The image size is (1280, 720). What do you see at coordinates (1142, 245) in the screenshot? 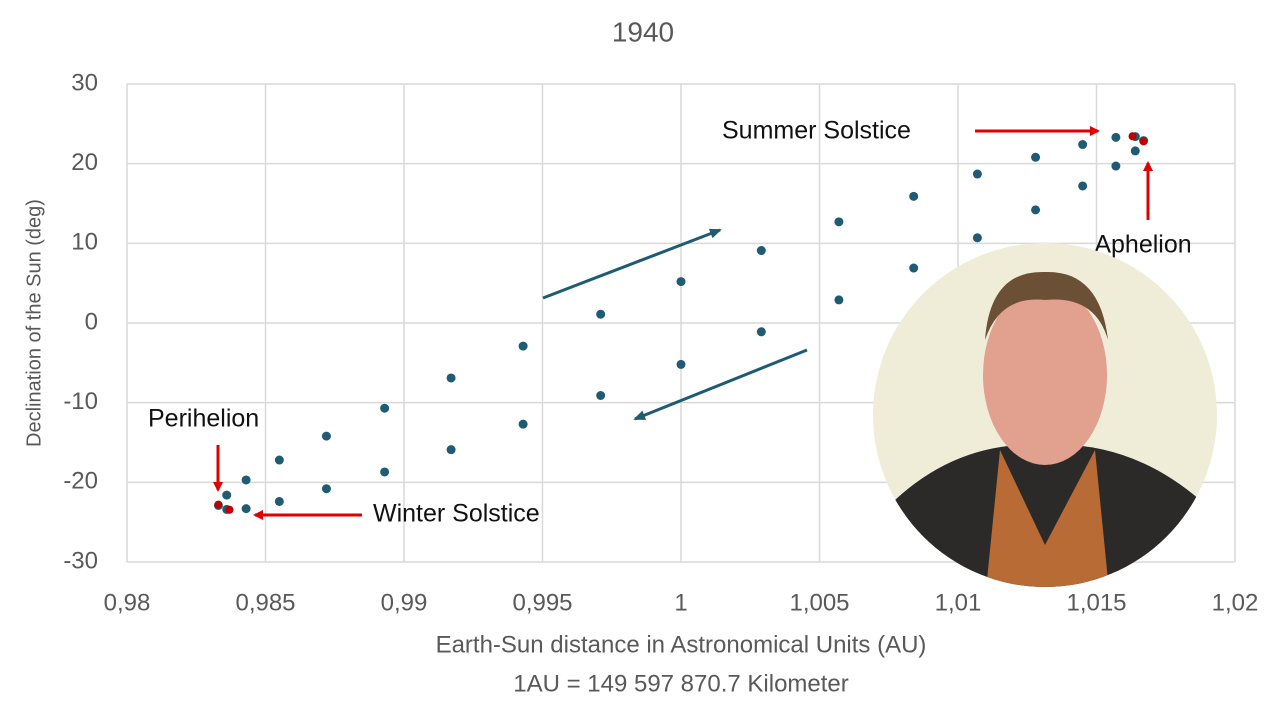
I see `annotation: Aphelion` at bounding box center [1142, 245].